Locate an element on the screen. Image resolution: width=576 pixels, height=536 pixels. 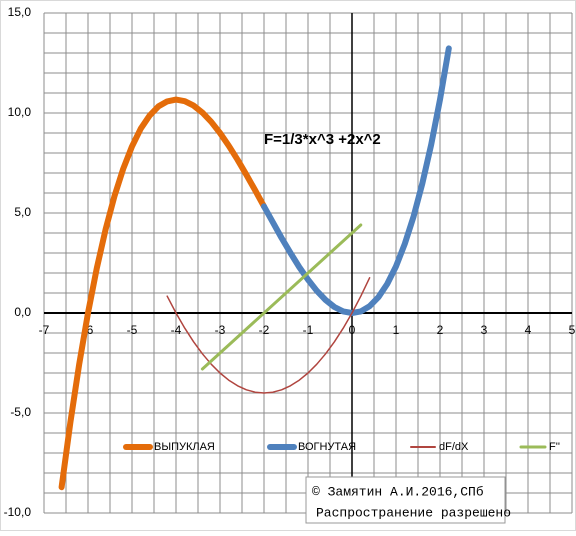
x-tick-label: -3 is located at coordinates (220, 330).